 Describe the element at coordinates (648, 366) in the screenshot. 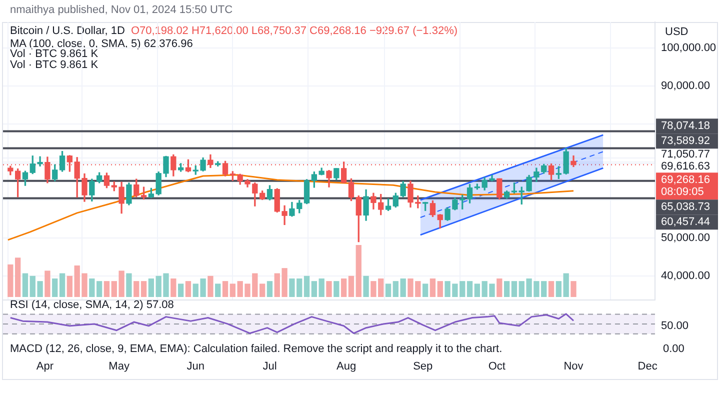

I see `x-tick-label: Dec` at that location.